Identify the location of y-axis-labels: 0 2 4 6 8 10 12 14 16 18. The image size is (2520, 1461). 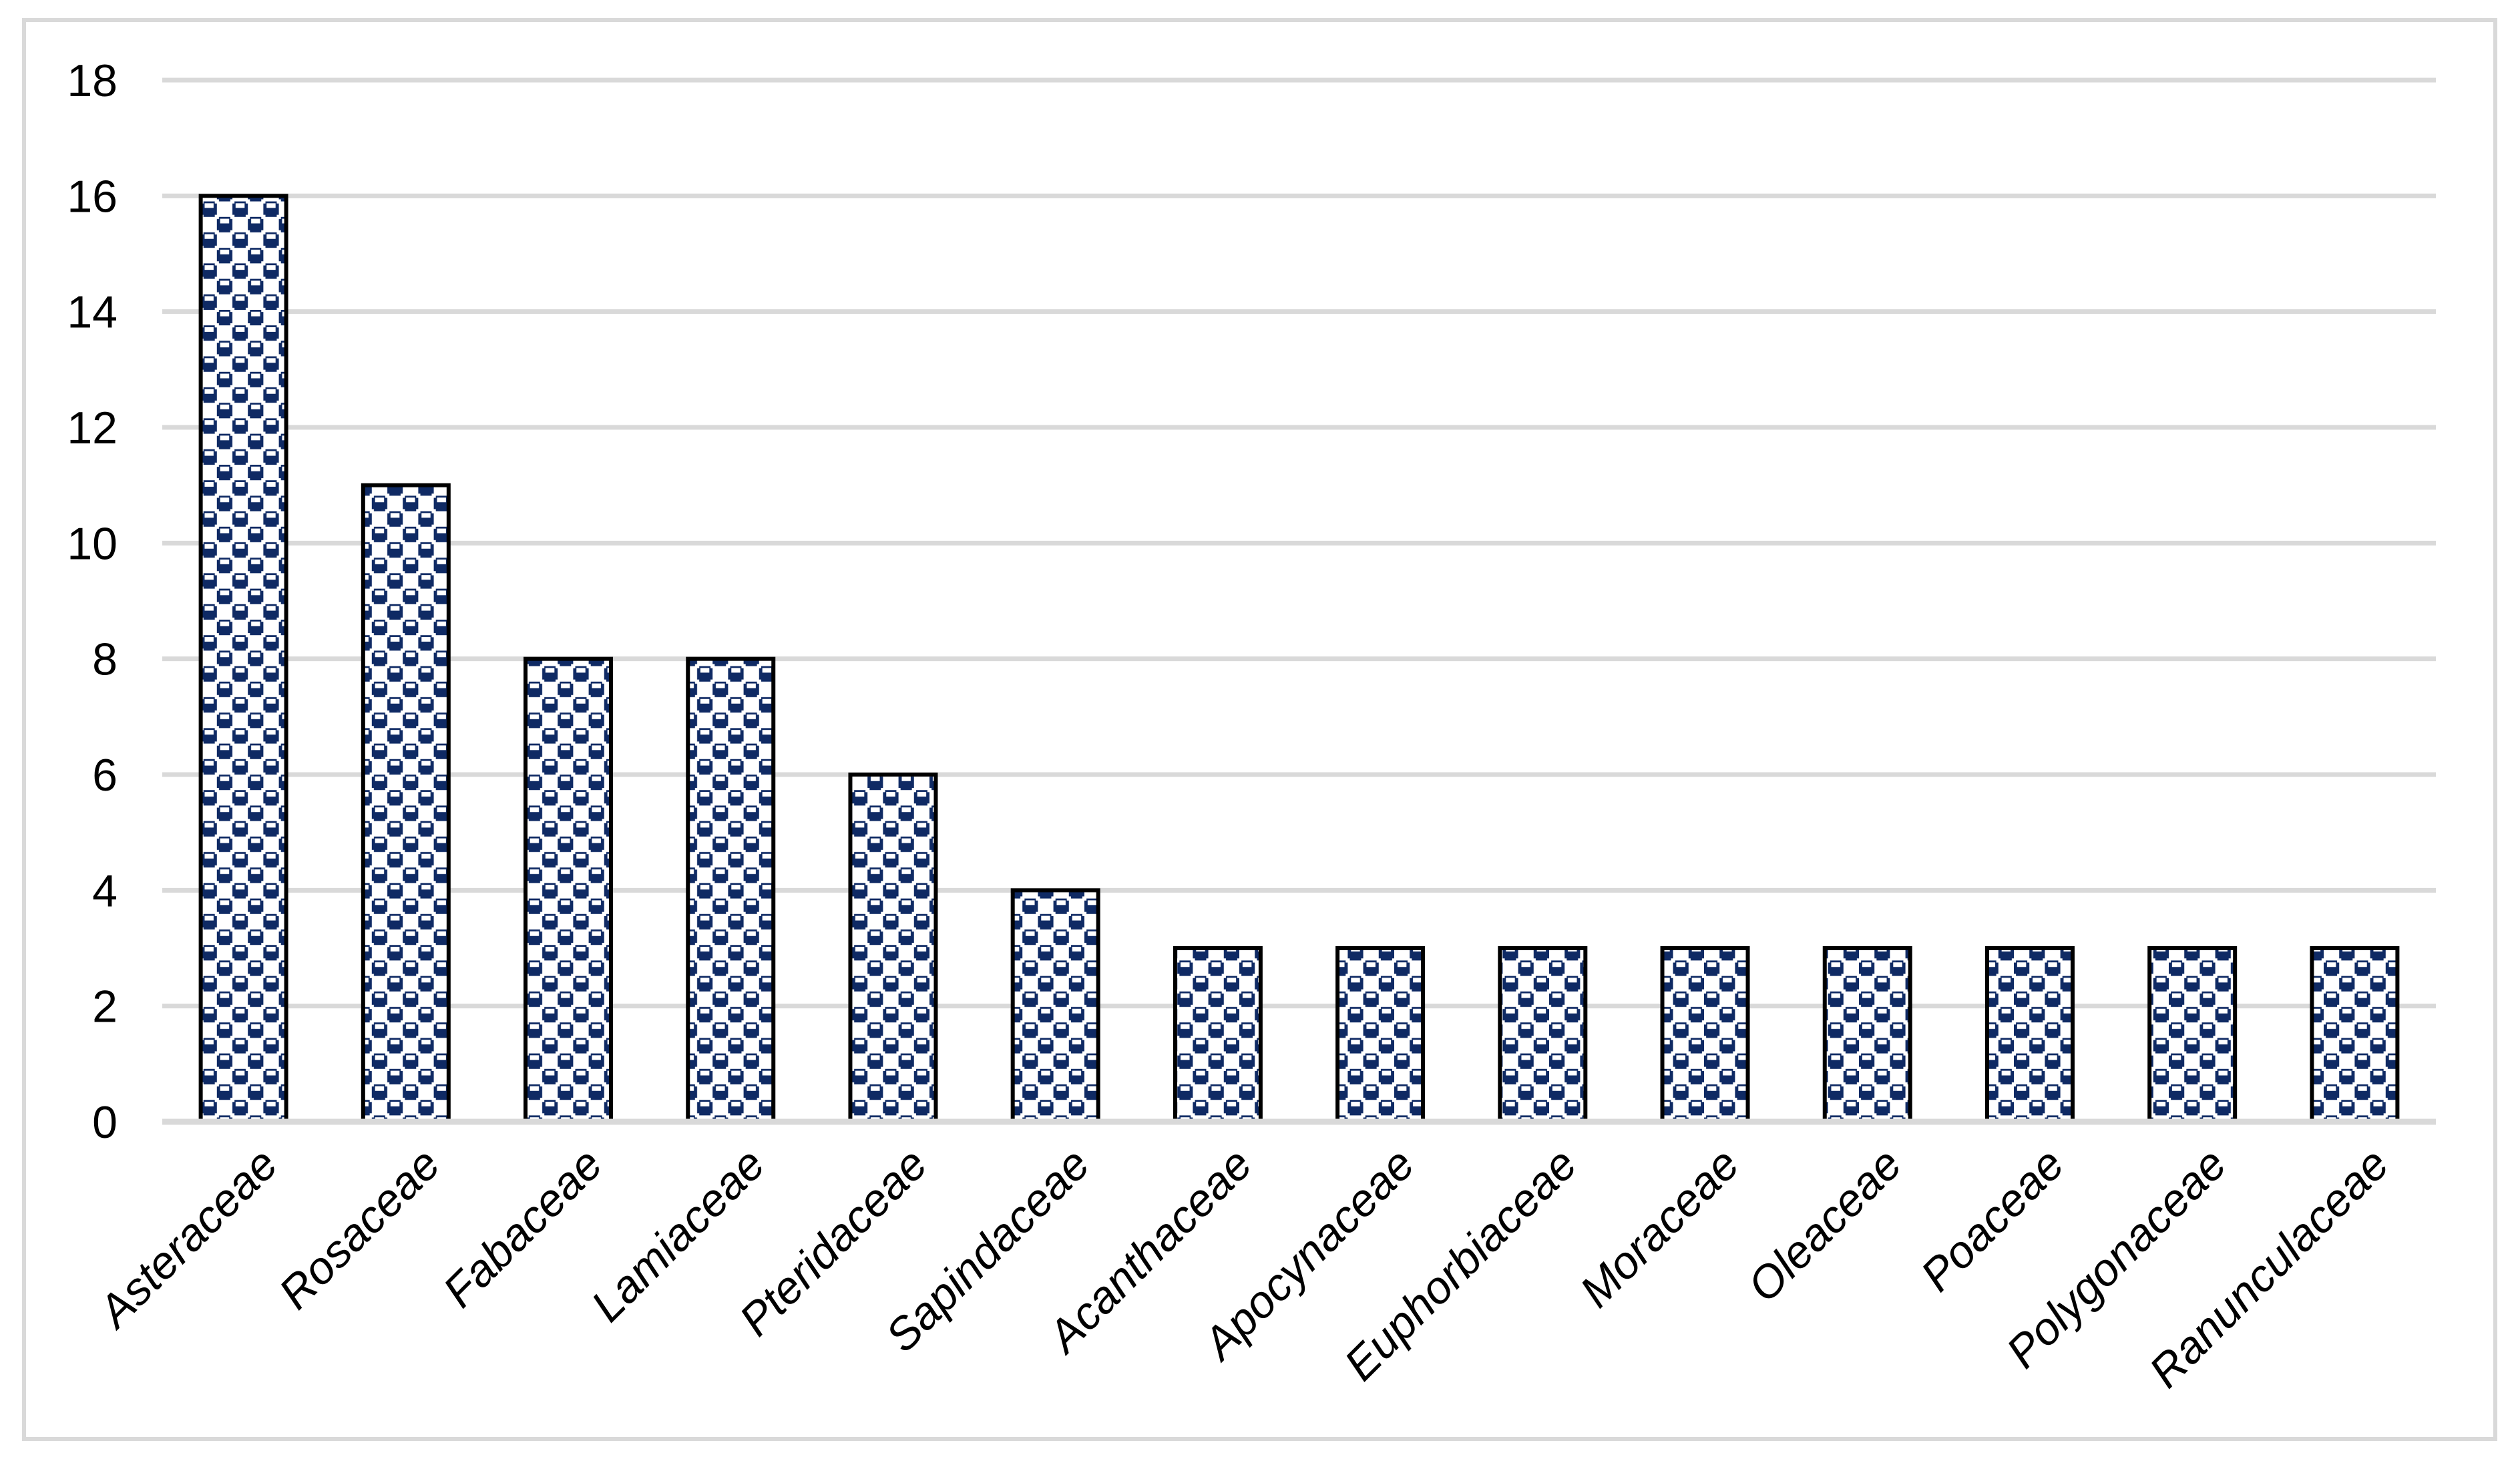
(92, 601).